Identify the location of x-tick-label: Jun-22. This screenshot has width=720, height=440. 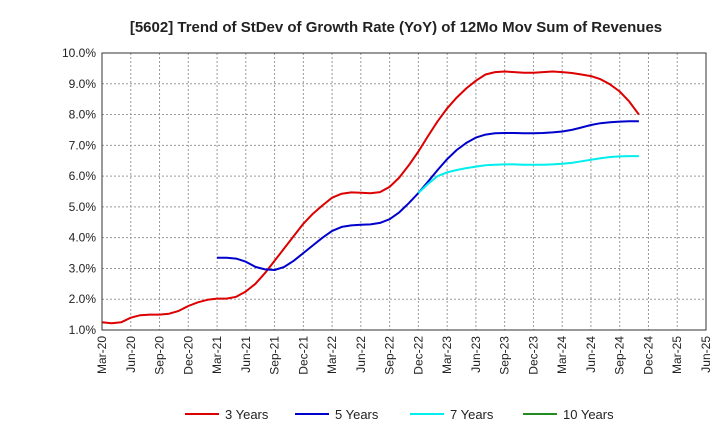
(361, 354).